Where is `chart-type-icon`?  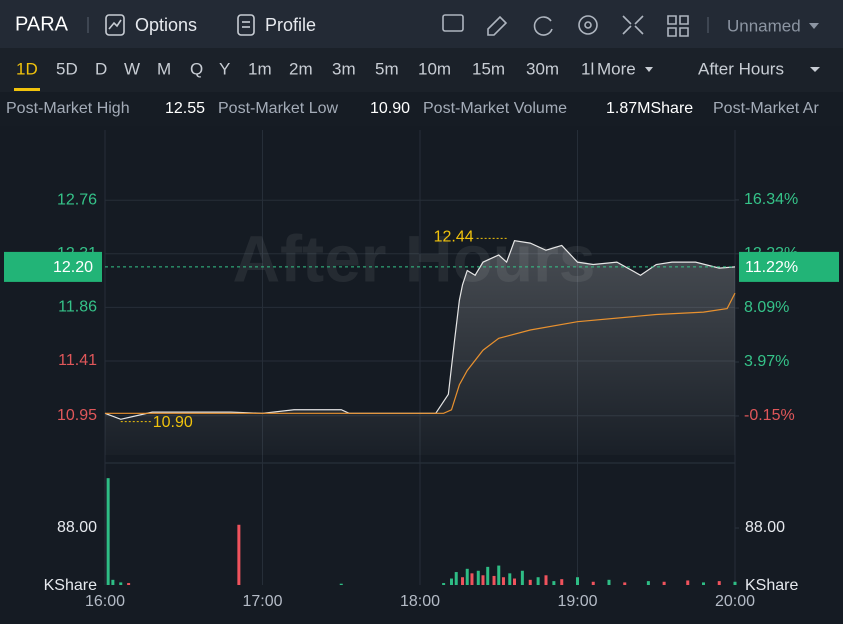 chart-type-icon is located at coordinates (453, 23).